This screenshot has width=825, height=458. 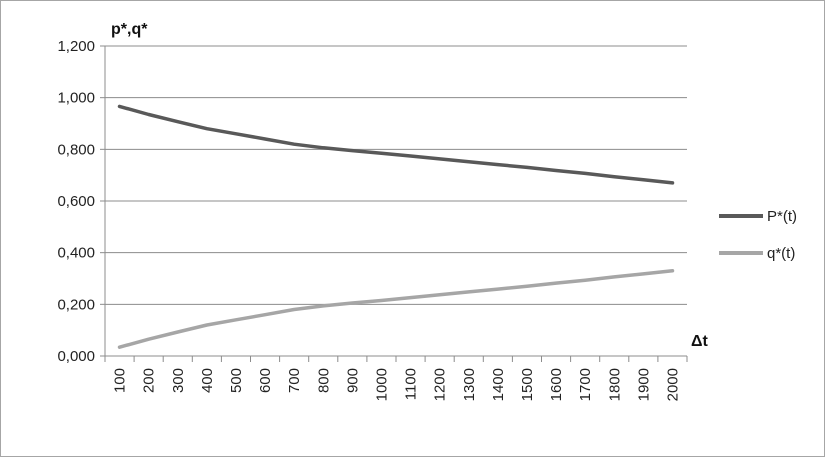 I want to click on x-tick-label: 600, so click(x=265, y=380).